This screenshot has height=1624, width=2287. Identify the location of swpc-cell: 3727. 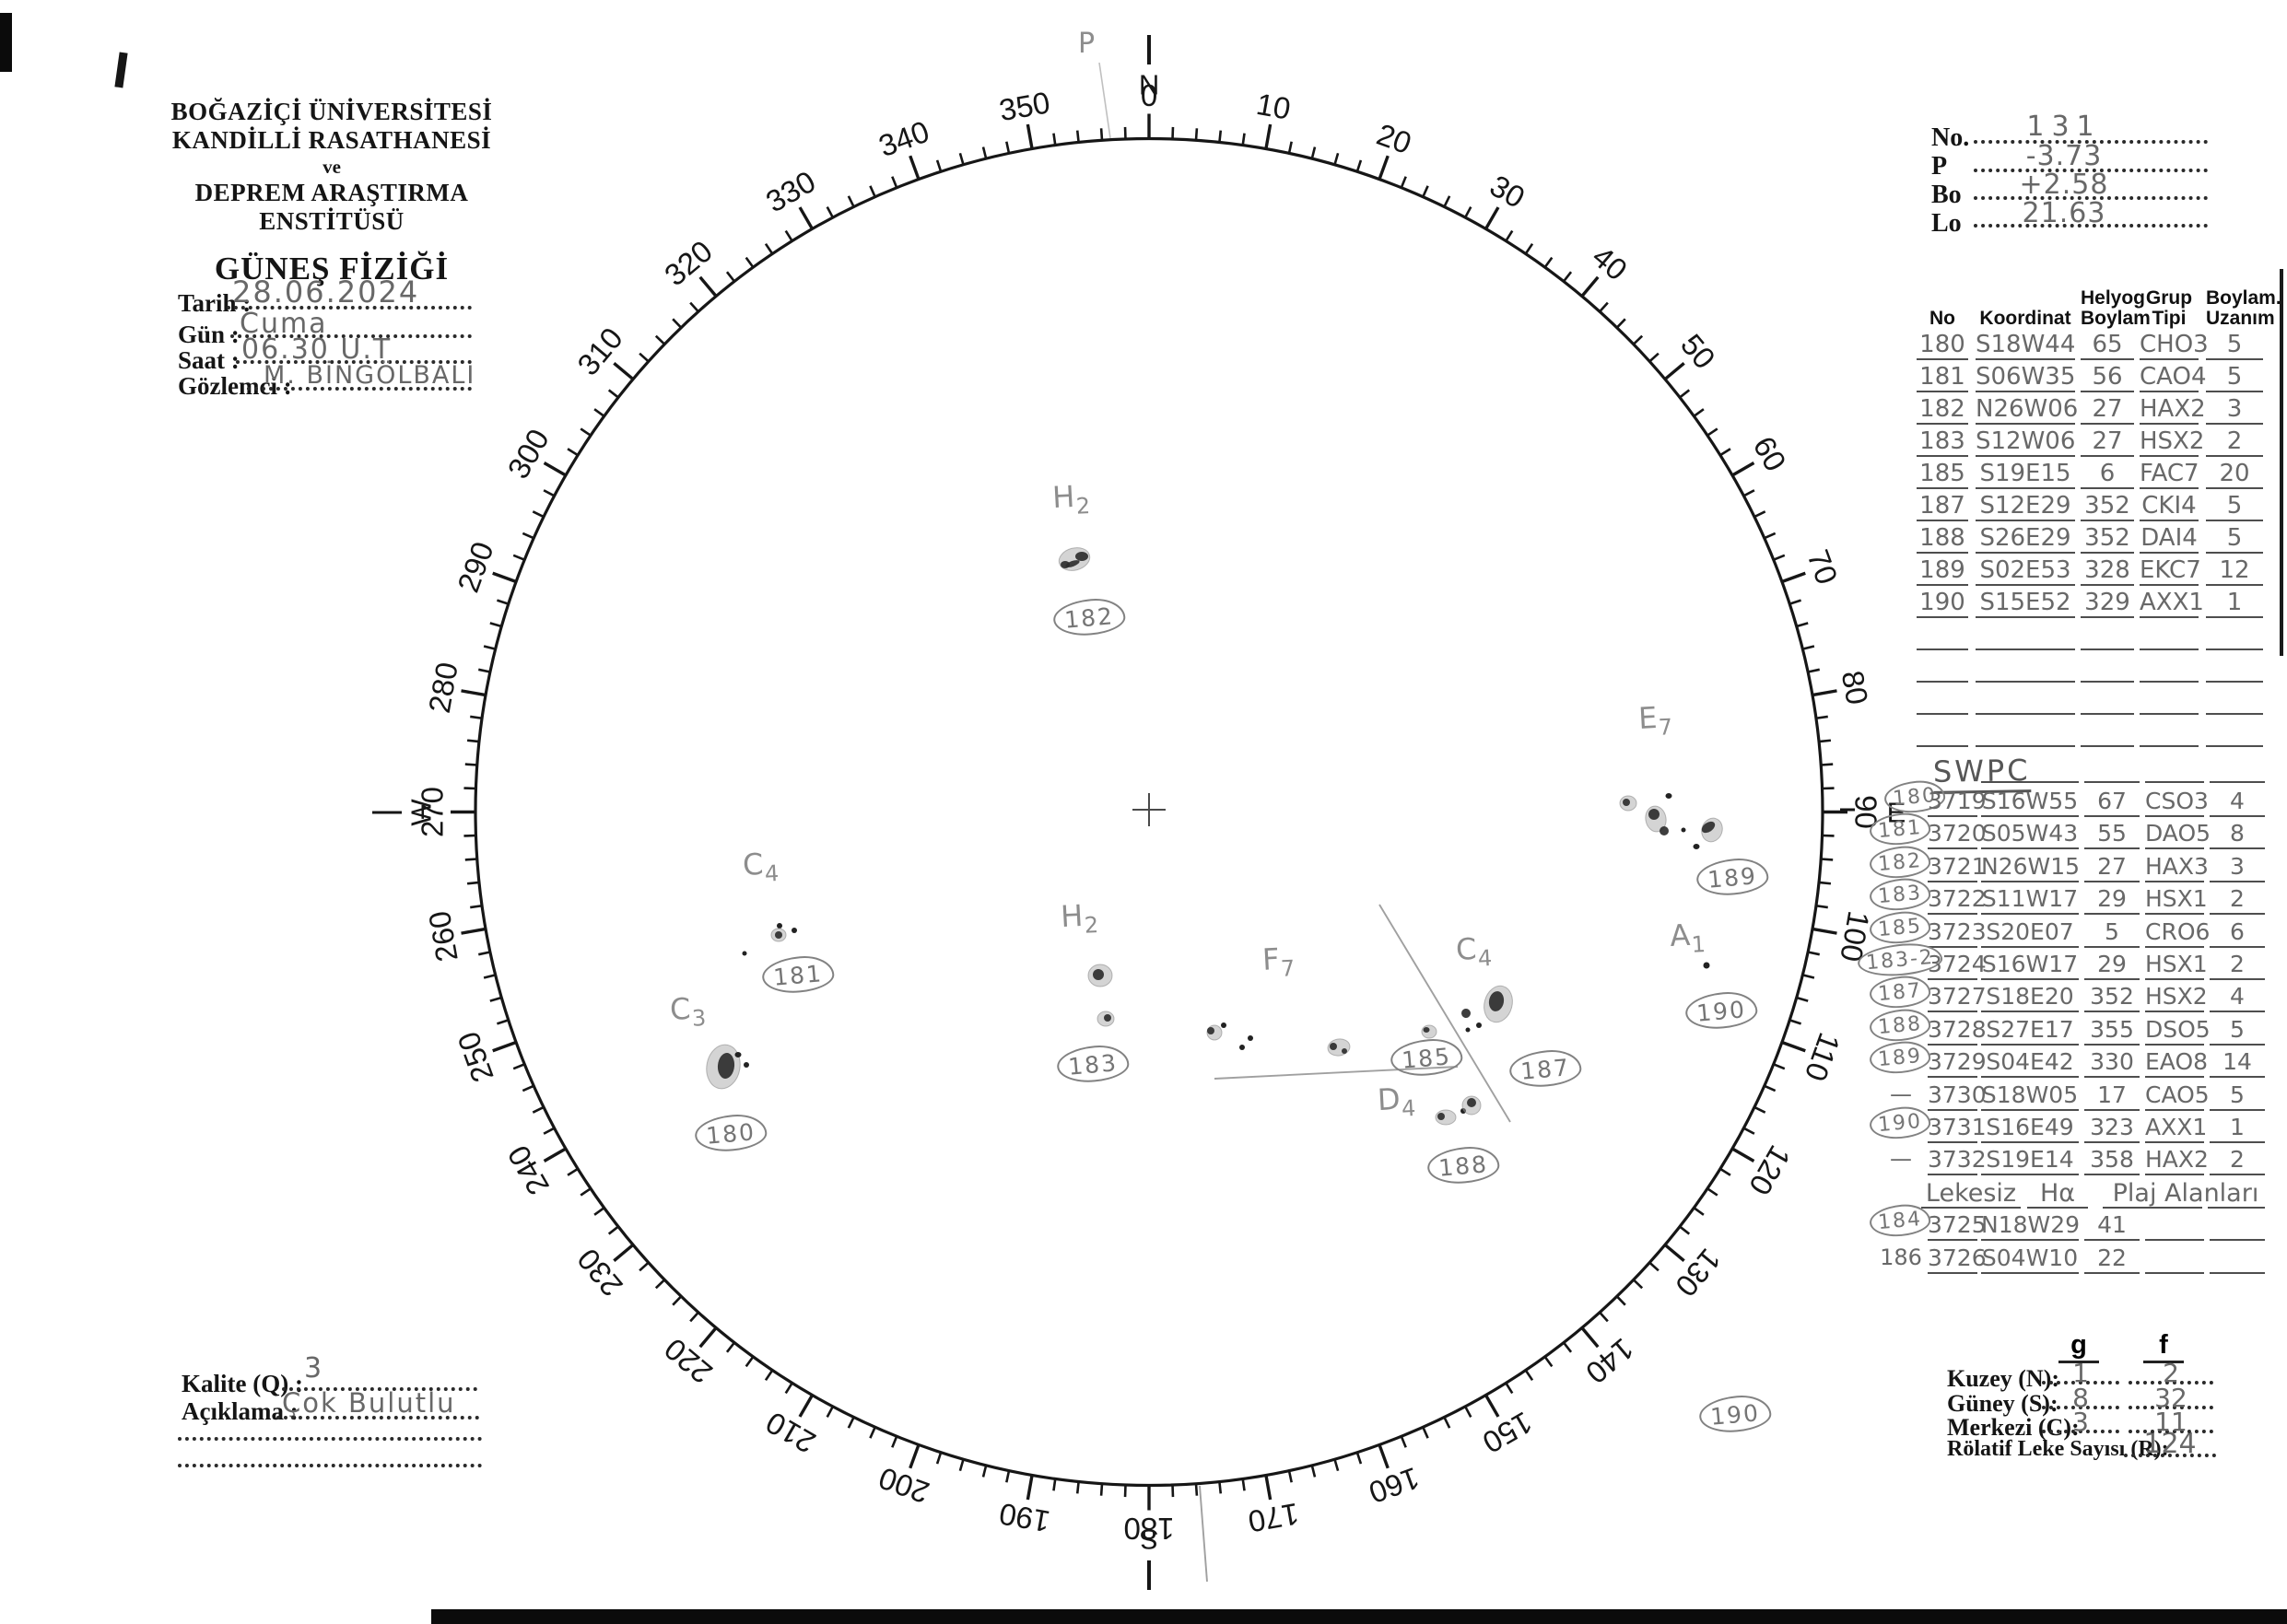
(1958, 997).